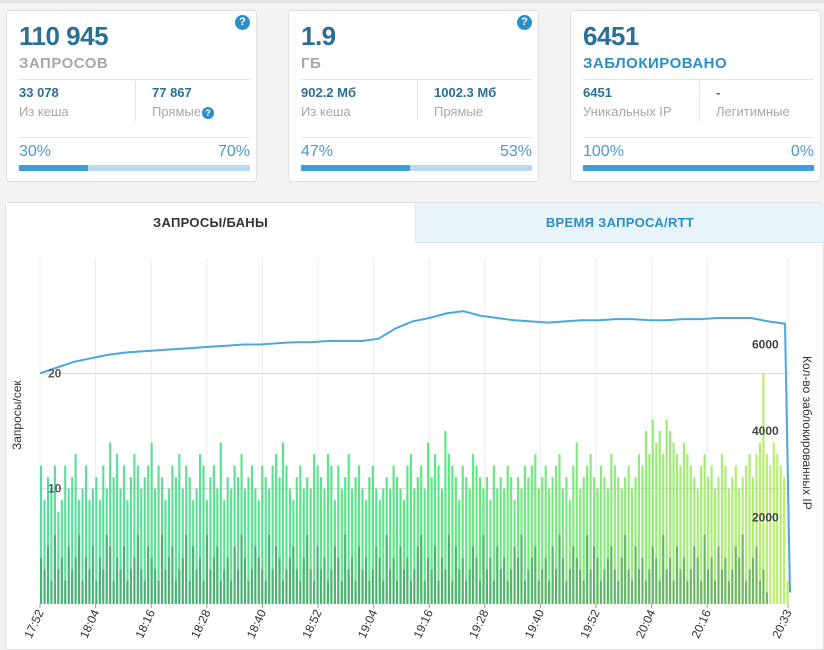 Image resolution: width=824 pixels, height=650 pixels. I want to click on tab-request-time-rtt: ВРЕМЯ ЗАПРОСА/RTT, so click(619, 223).